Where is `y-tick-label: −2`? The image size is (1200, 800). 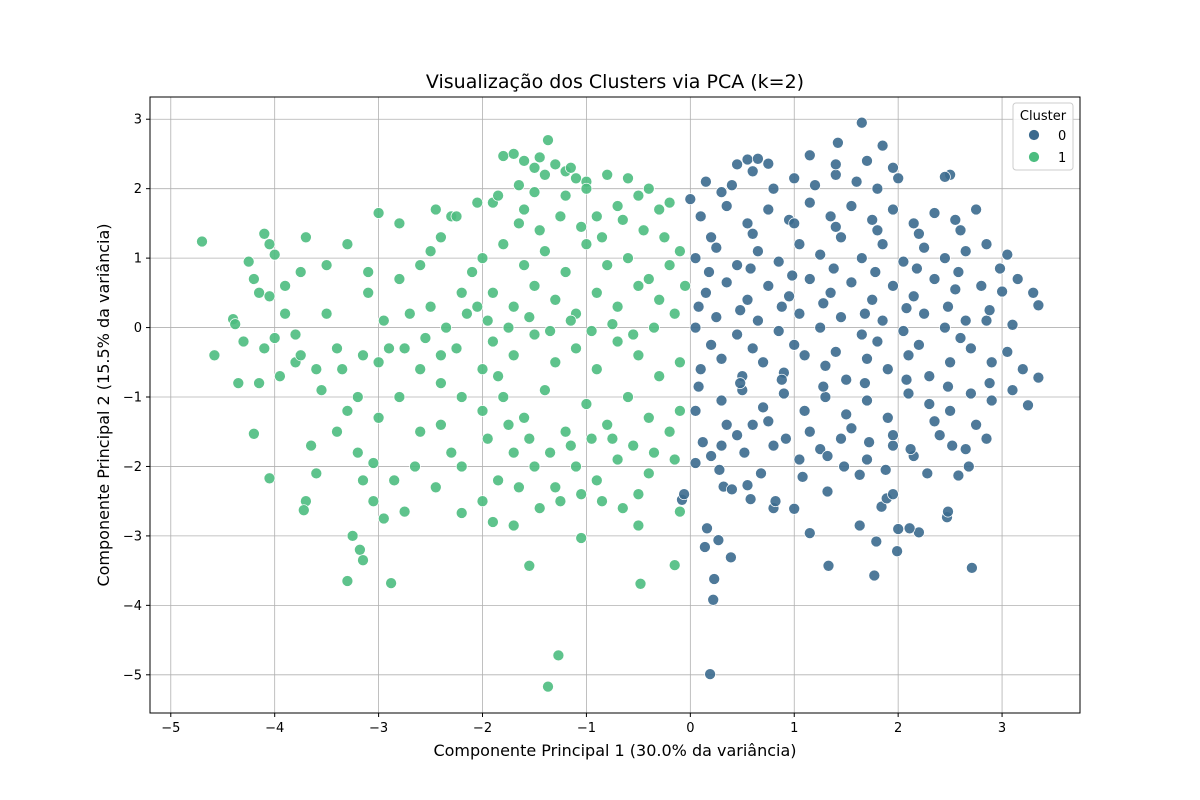
y-tick-label: −2 is located at coordinates (132, 467).